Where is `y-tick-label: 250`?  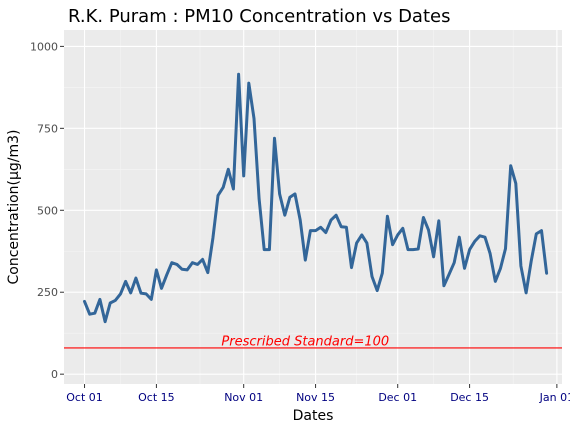 y-tick-label: 250 is located at coordinates (47, 292).